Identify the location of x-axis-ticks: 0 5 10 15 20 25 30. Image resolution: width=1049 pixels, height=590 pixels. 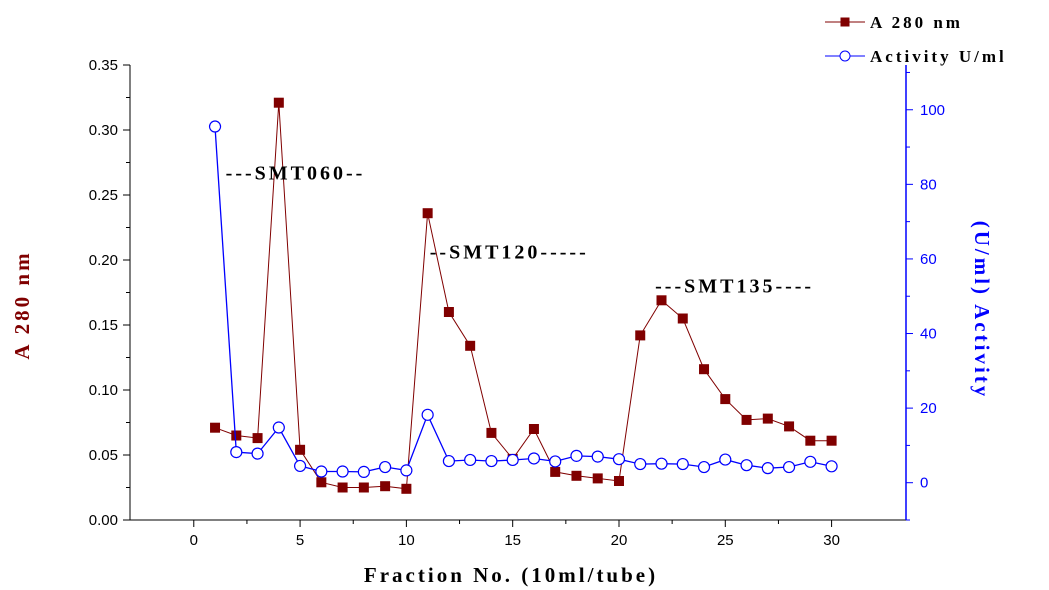
(515, 534).